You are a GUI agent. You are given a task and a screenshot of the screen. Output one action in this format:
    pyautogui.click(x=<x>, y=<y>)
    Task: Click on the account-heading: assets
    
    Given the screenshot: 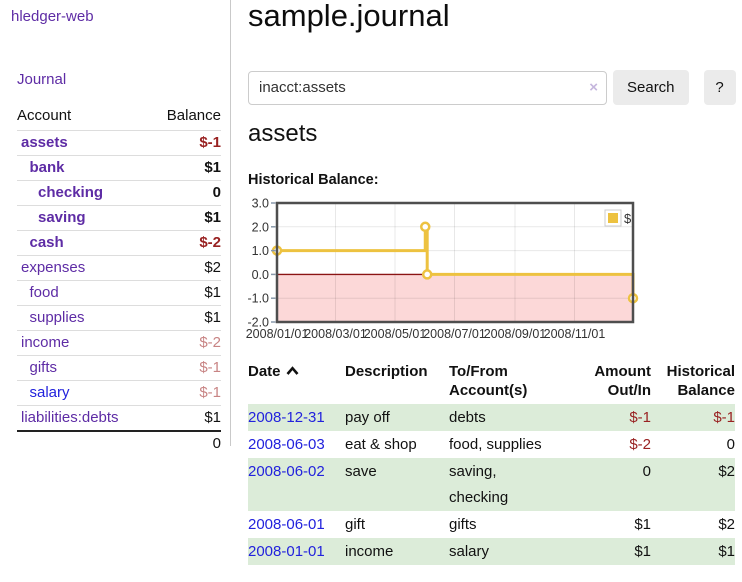 What is the action you would take?
    pyautogui.click(x=283, y=133)
    